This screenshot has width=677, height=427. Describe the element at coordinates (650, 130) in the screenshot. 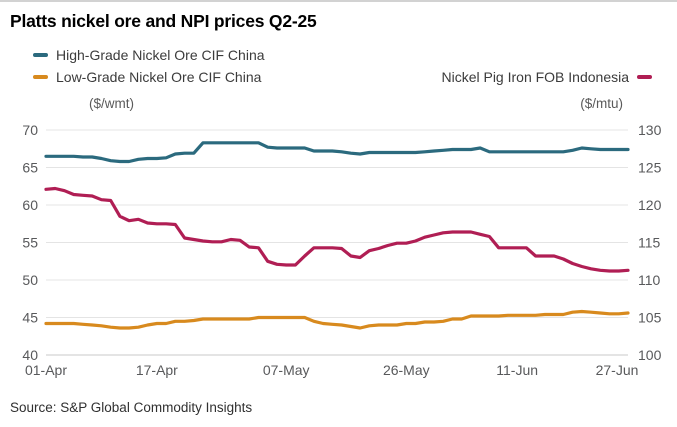

I see `right-axis-tick-label: 130` at that location.